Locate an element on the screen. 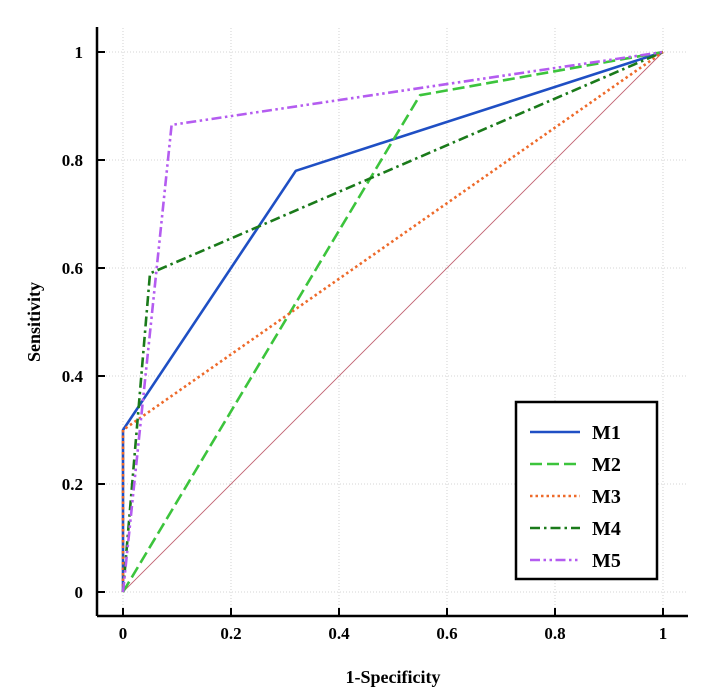  legend-label-m1: M1 is located at coordinates (606, 433).